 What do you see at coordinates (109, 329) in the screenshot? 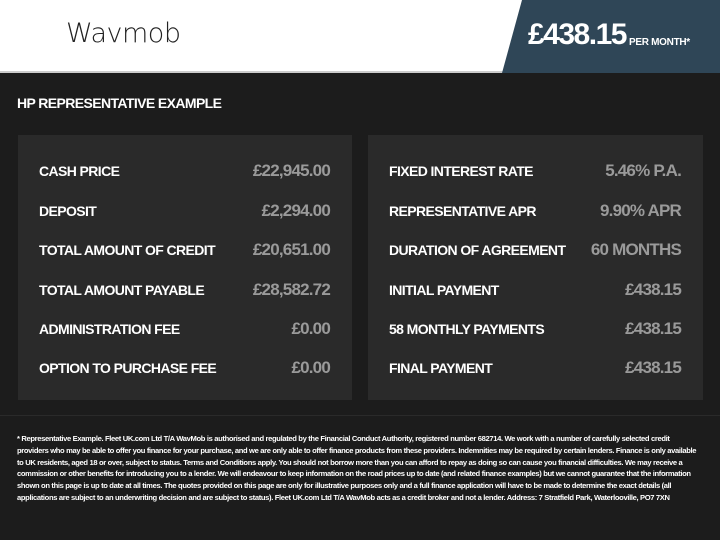
I see `finance-label: ADMINISTRATION FEE` at bounding box center [109, 329].